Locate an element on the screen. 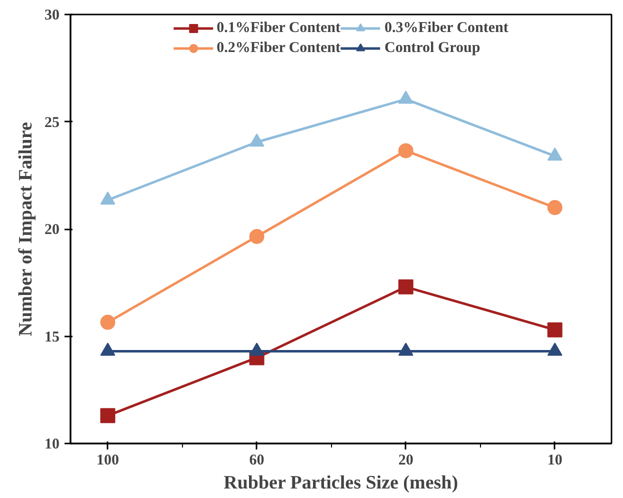 Image resolution: width=623 pixels, height=498 pixels. y-tick-label: 15 is located at coordinates (52, 337).